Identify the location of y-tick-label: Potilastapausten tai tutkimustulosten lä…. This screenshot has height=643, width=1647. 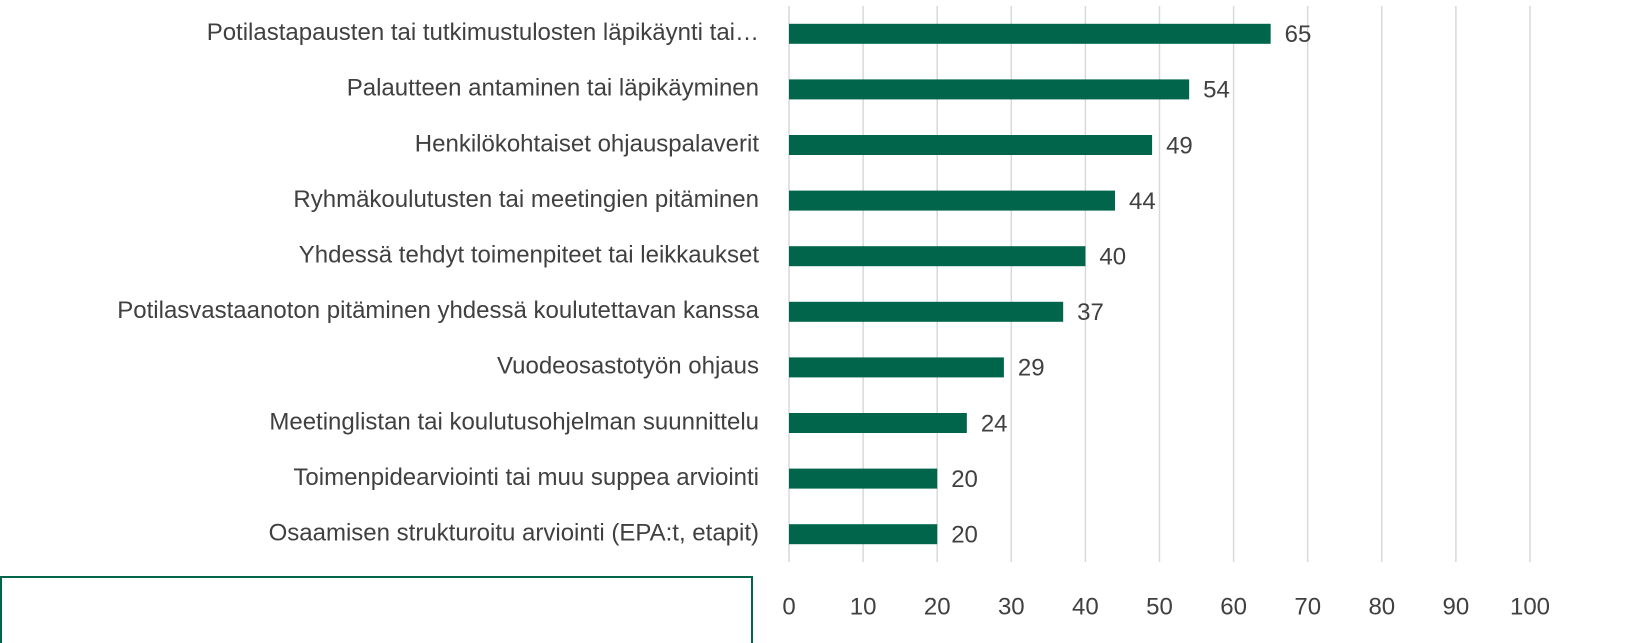
(483, 32).